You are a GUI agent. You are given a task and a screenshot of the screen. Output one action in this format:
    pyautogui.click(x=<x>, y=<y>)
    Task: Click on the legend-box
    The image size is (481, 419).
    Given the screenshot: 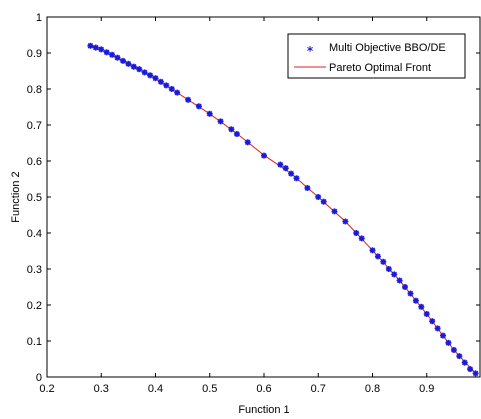 What is the action you would take?
    pyautogui.click(x=376, y=56)
    